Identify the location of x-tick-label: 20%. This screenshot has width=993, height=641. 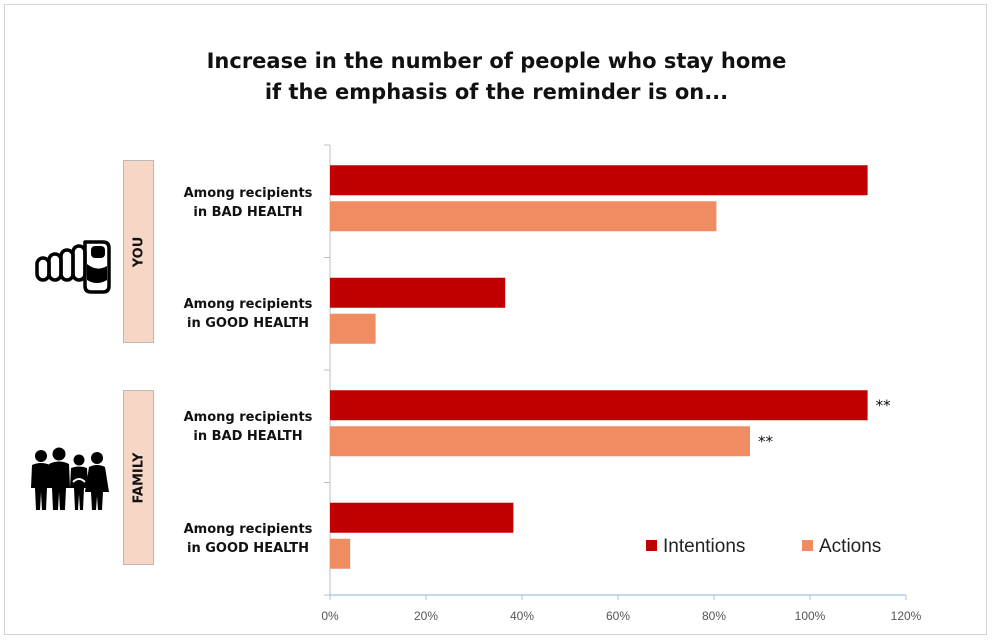
(426, 616).